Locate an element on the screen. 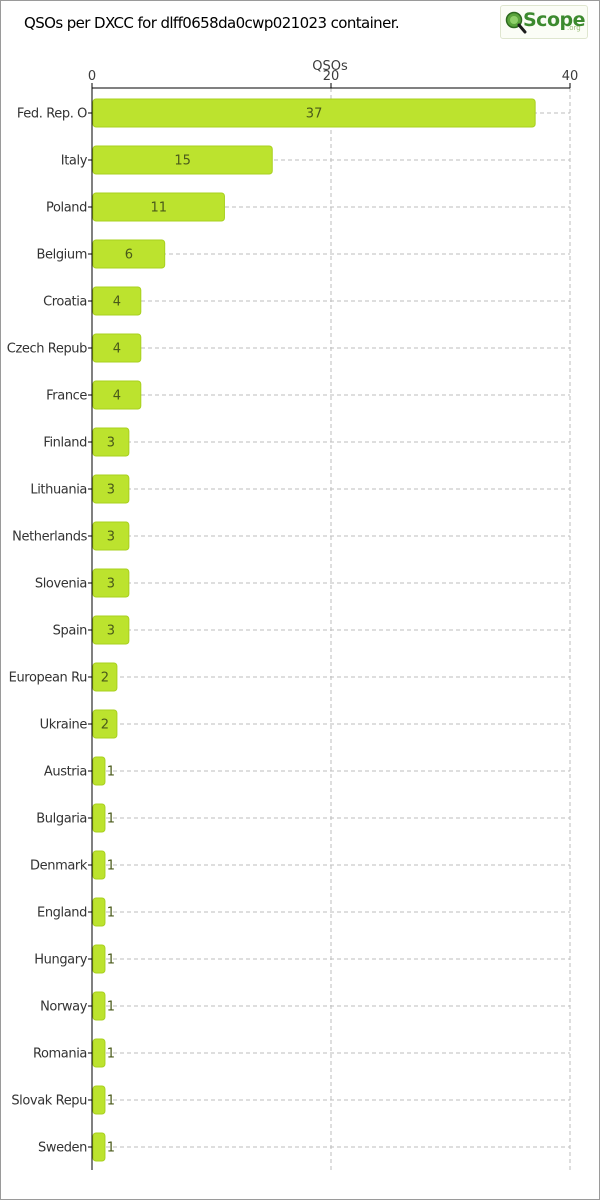 The image size is (600, 1200). x-axis-label: QSOs is located at coordinates (330, 66).